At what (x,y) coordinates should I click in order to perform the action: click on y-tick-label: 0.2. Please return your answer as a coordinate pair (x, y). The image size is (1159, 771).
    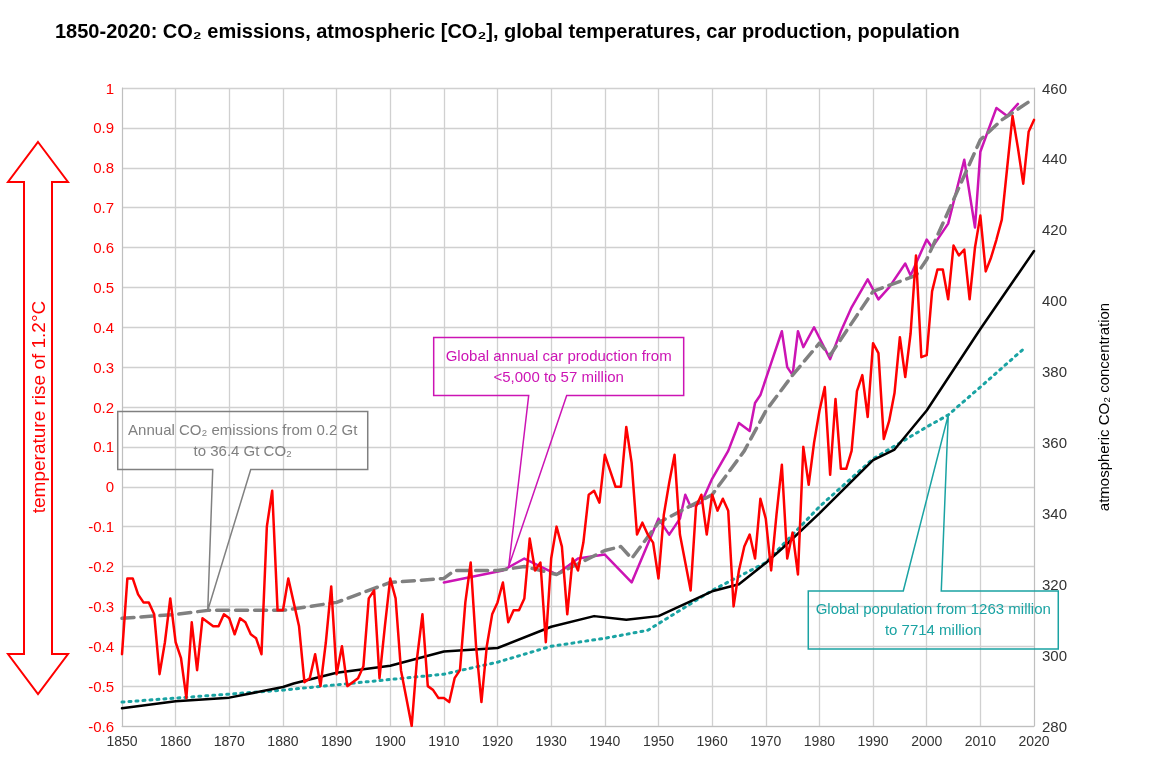
    Looking at the image, I should click on (103, 407).